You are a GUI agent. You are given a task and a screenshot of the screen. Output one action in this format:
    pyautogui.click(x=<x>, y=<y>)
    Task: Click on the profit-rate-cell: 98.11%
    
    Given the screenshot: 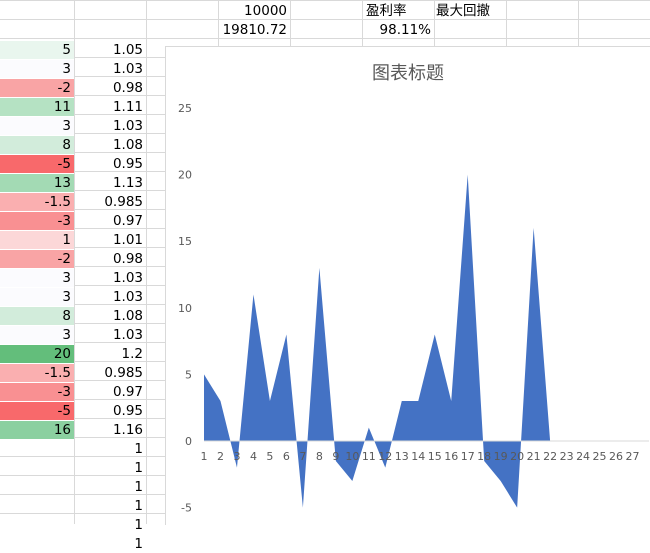 What is the action you would take?
    pyautogui.click(x=405, y=30)
    